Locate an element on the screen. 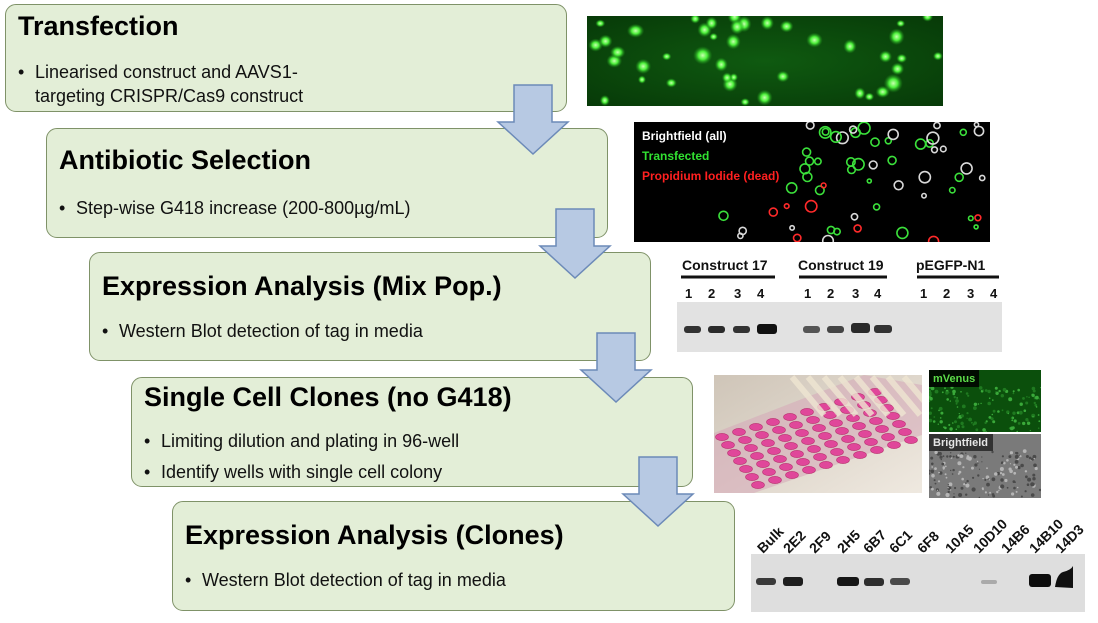  pipette-tip is located at coordinates (856, 396).